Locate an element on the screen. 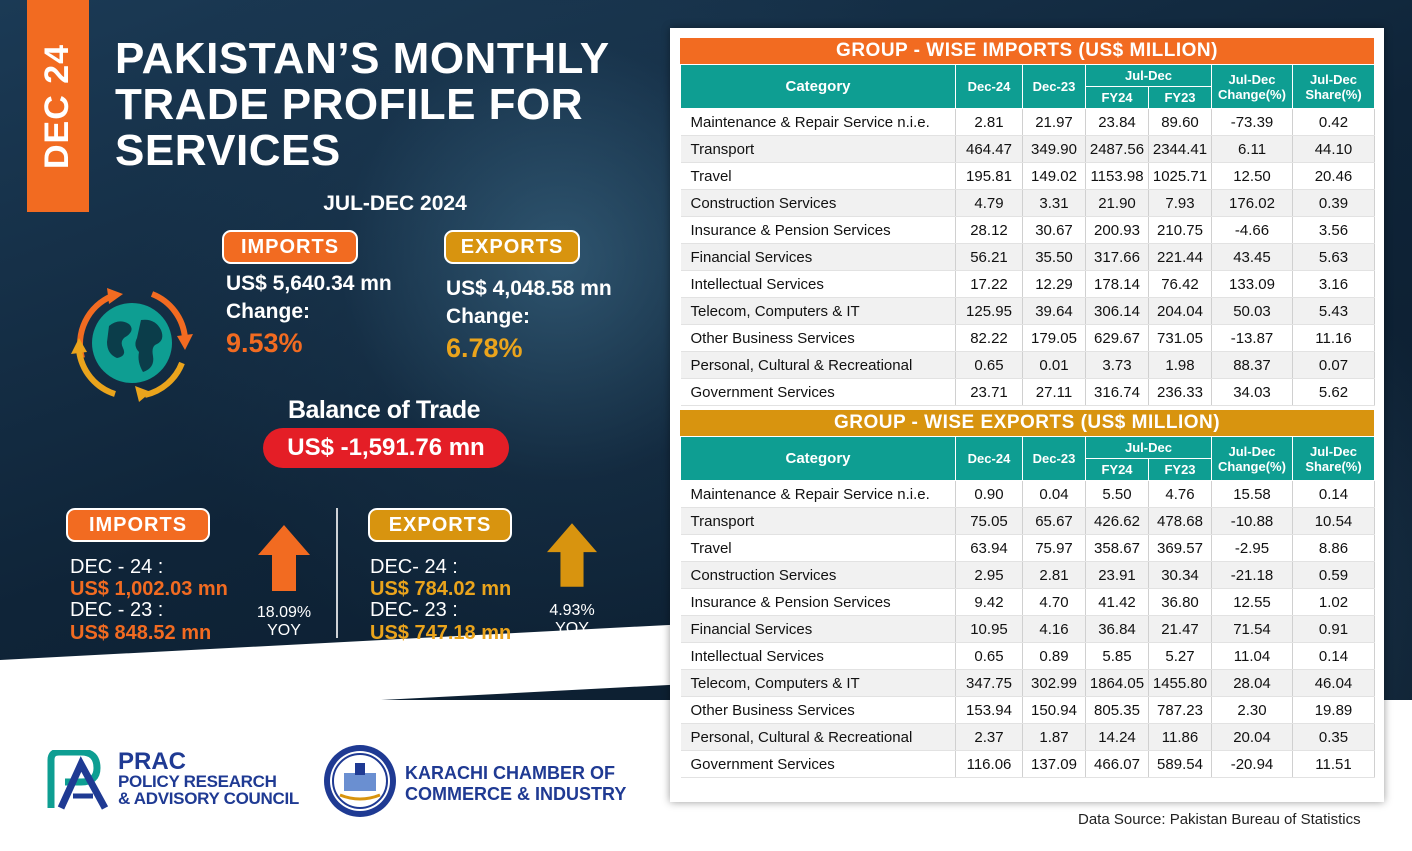  kcci-name-line1: KARACHI CHAMBER OF is located at coordinates (510, 773).